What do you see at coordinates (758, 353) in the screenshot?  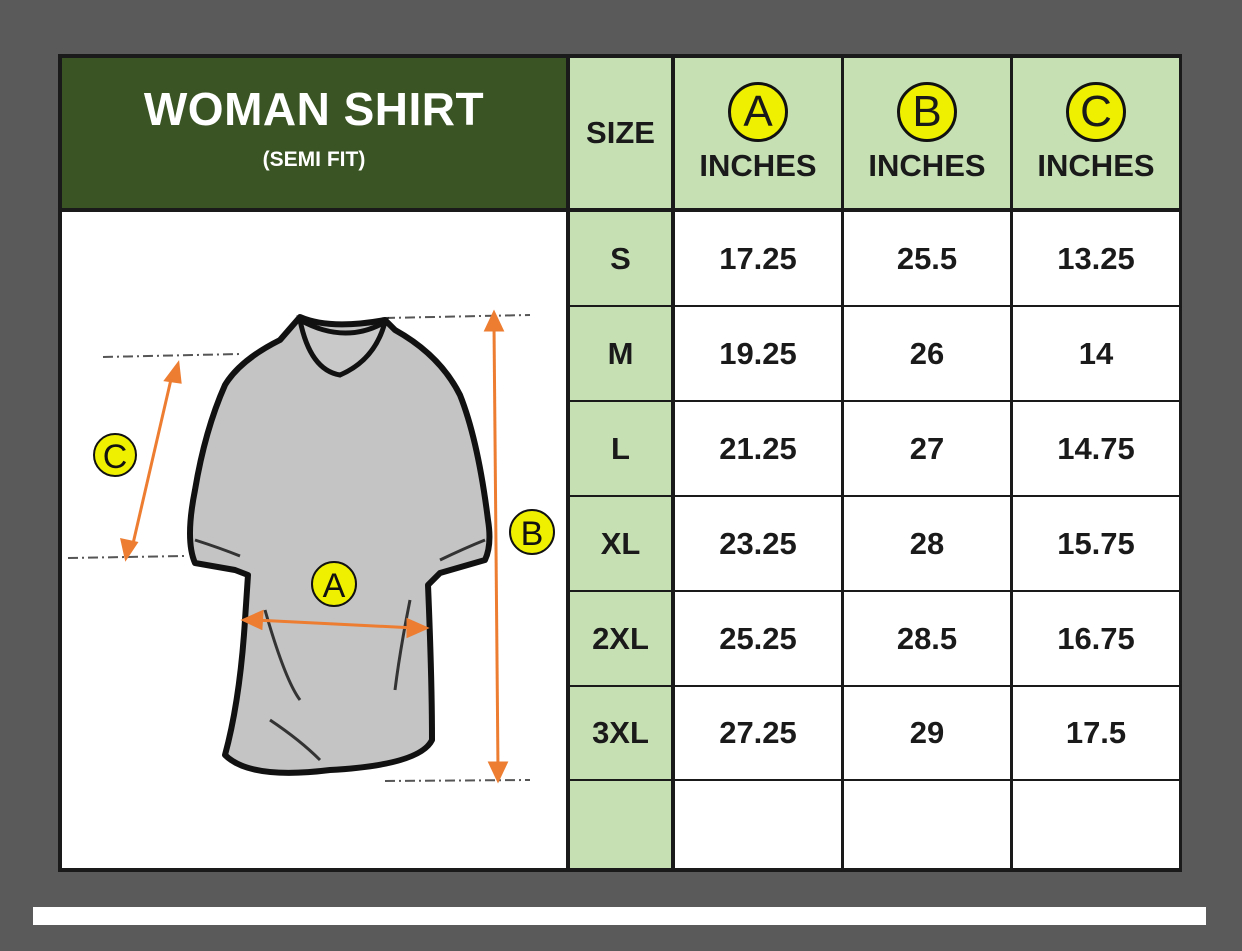 I see `measurement-cell-a: 19.25` at bounding box center [758, 353].